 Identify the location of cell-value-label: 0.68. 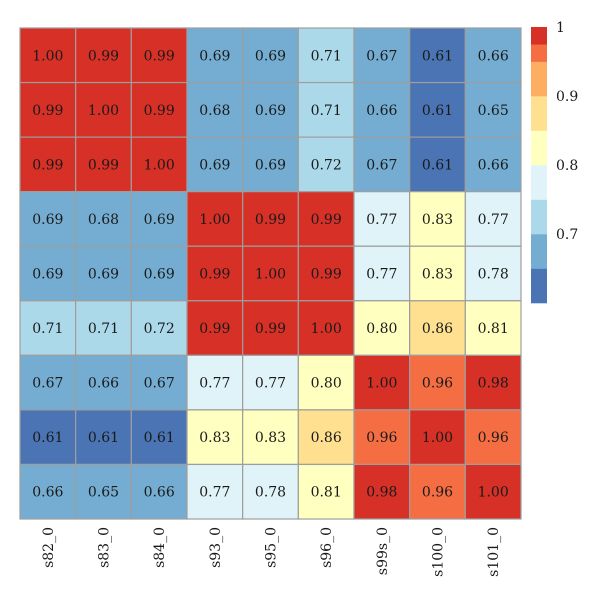
(214, 111).